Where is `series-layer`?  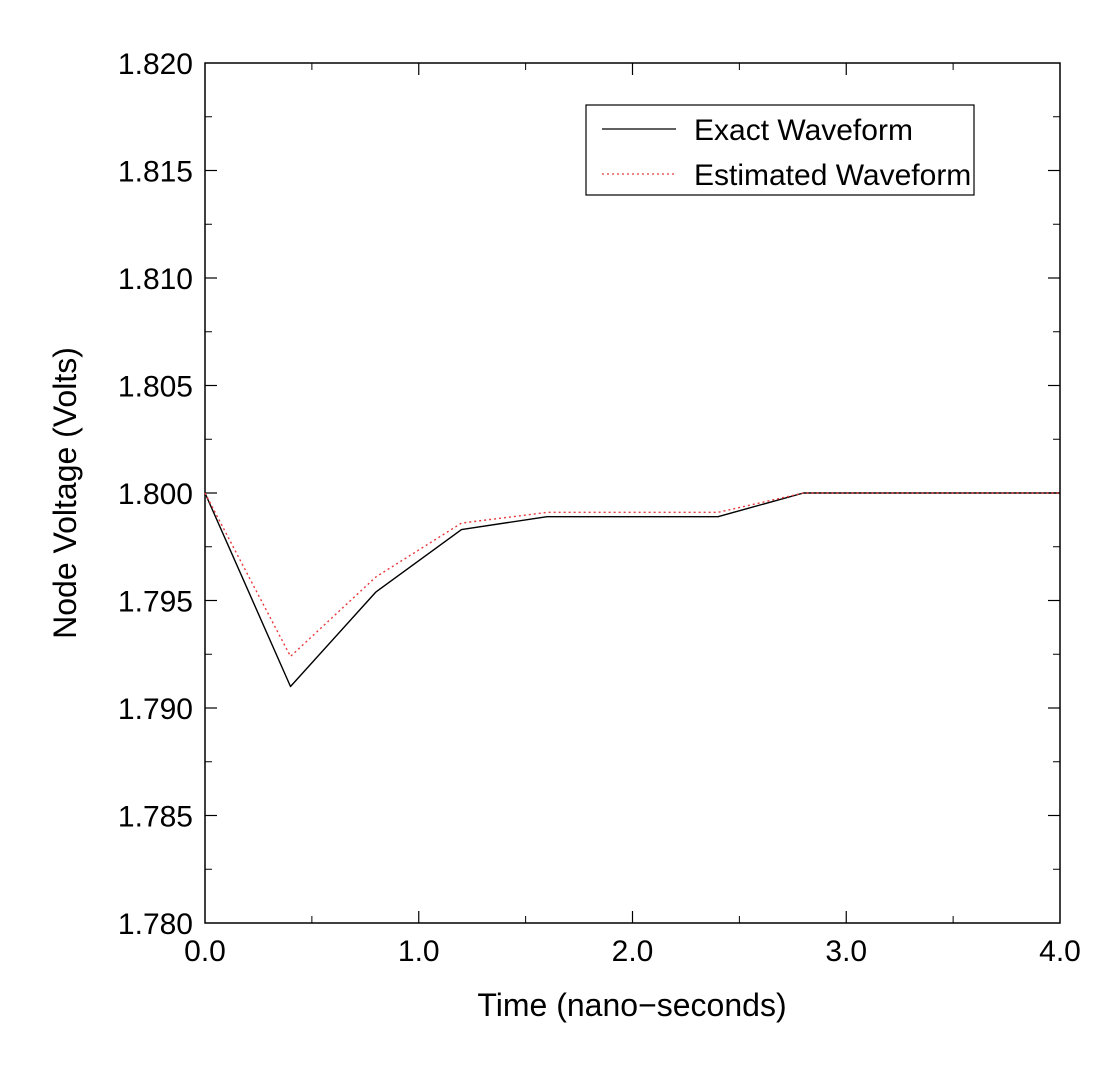 series-layer is located at coordinates (632, 590).